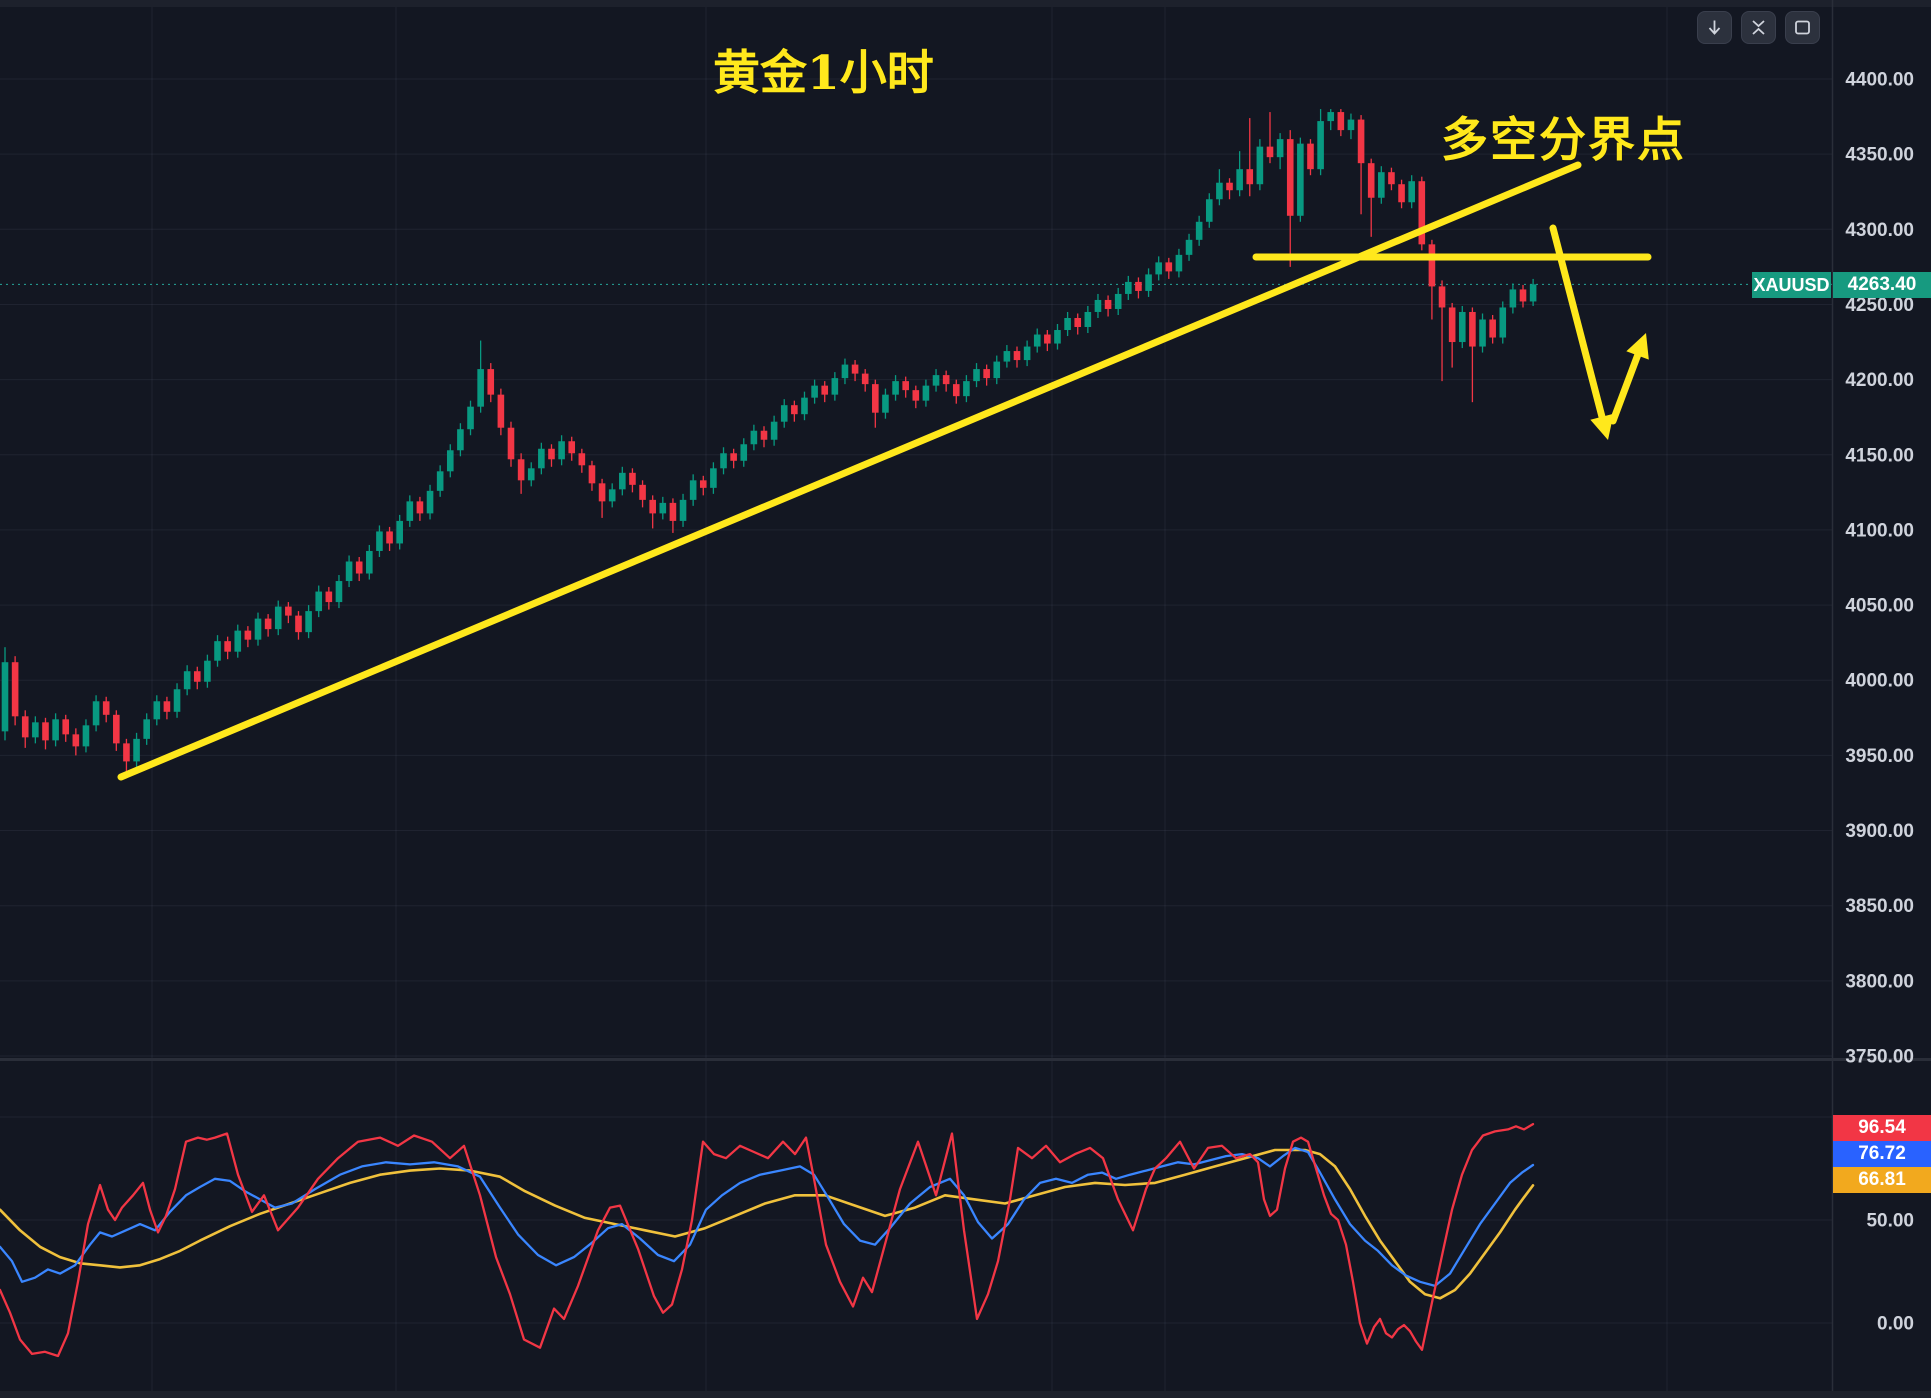  I want to click on price-axis-label: 4350.00, so click(1879, 155).